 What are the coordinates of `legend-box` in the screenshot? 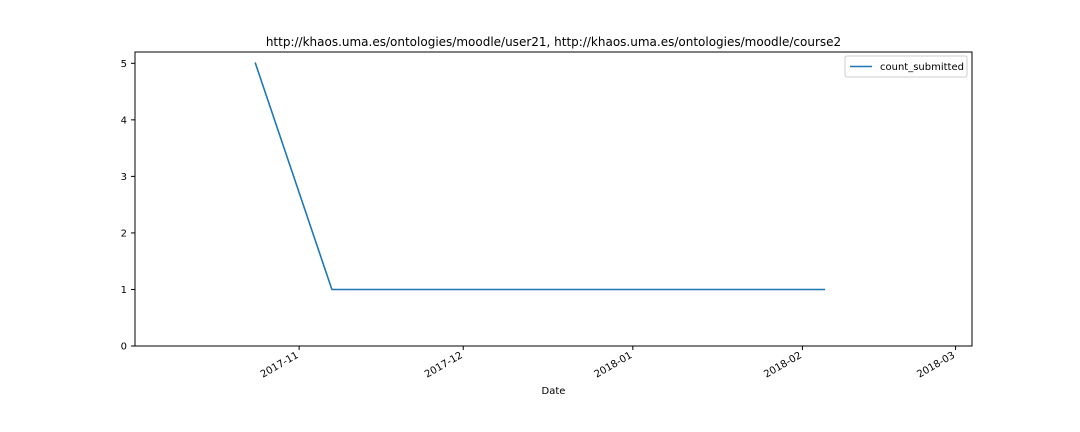 It's located at (906, 66).